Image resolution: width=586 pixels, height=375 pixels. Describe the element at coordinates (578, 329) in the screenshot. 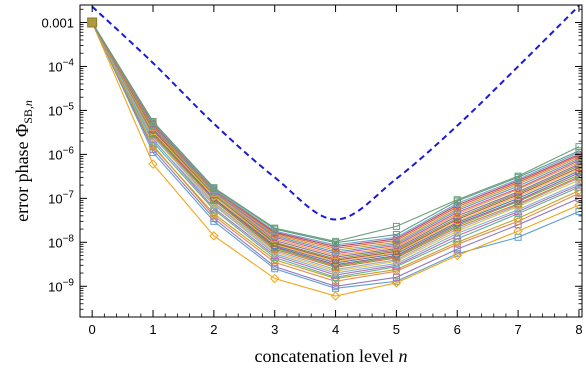

I see `x-tick-label: 8` at that location.